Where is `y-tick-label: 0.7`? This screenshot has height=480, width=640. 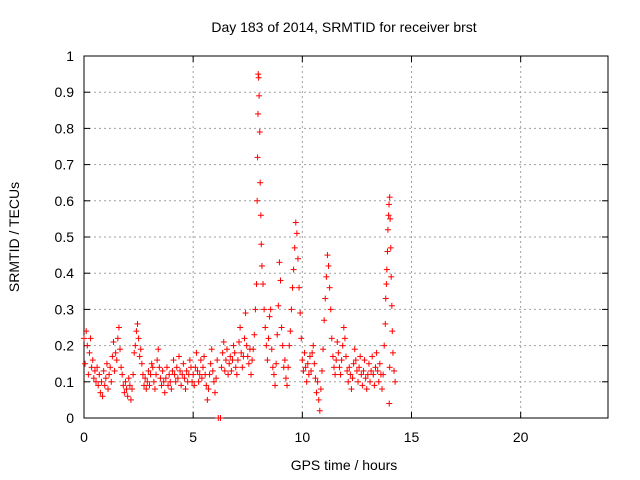
y-tick-label: 0.7 is located at coordinates (65, 165).